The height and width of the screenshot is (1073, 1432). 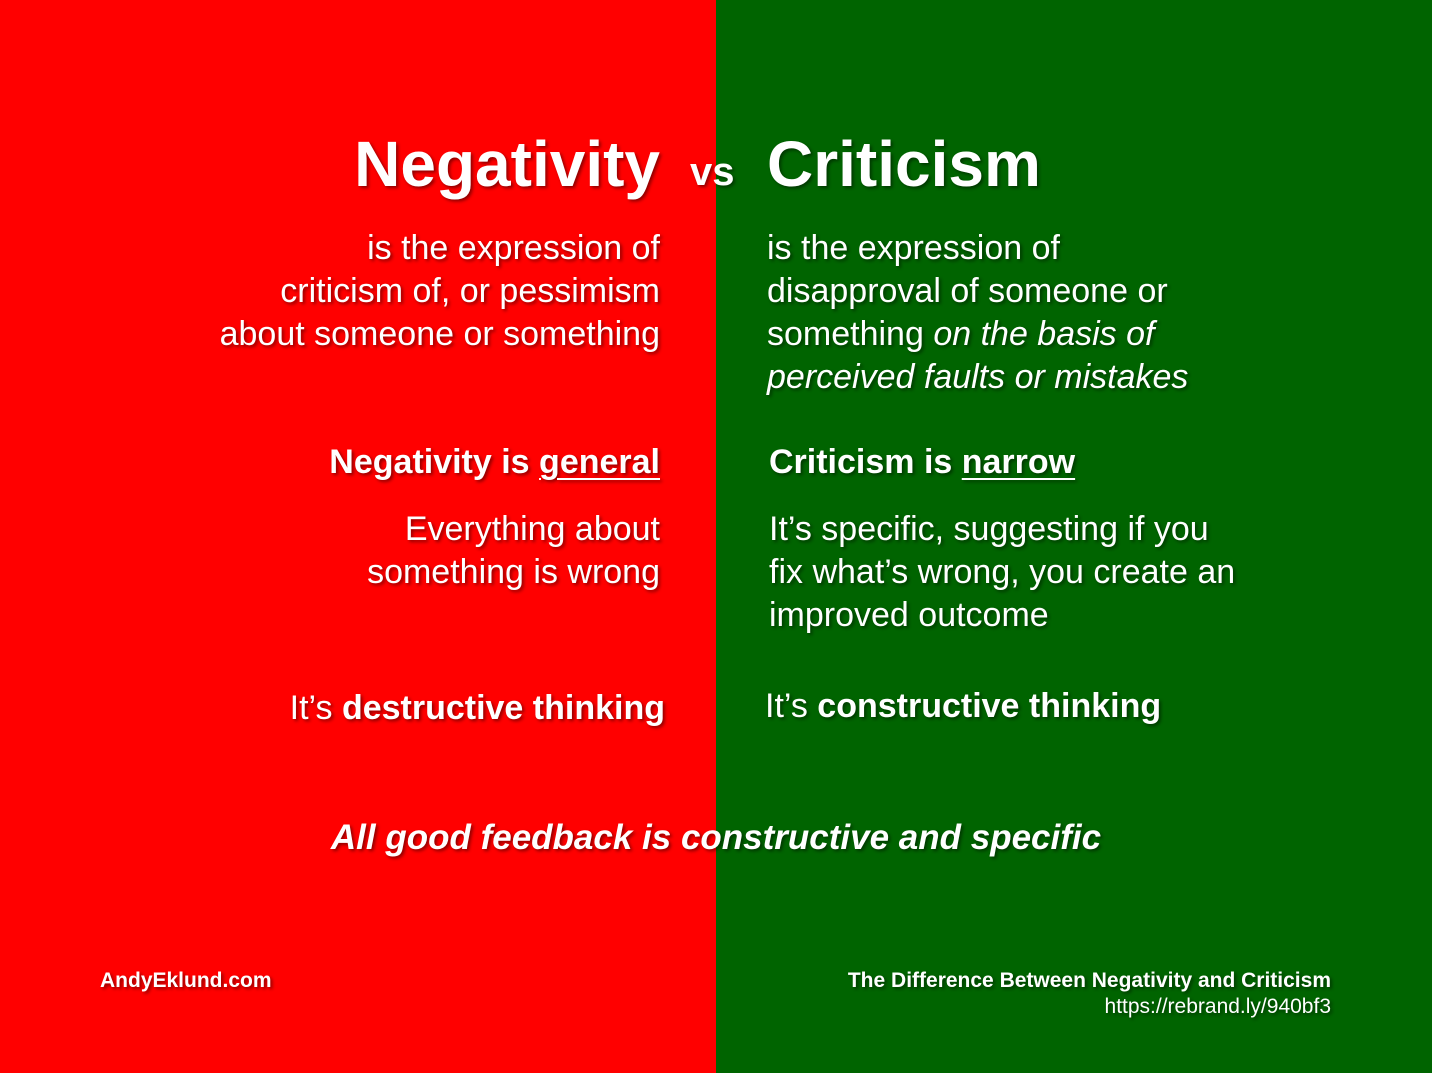 I want to click on heading-text: Negativity is, so click(x=434, y=462).